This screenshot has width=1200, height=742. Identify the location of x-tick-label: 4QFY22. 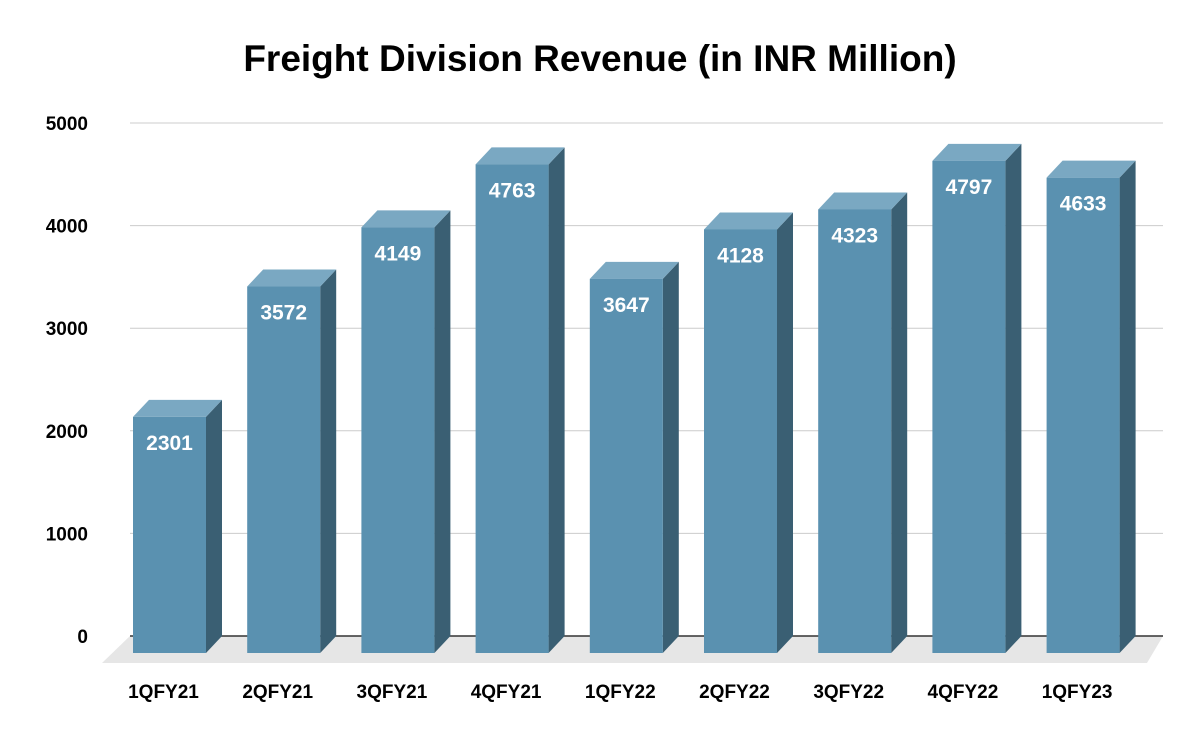
(963, 692).